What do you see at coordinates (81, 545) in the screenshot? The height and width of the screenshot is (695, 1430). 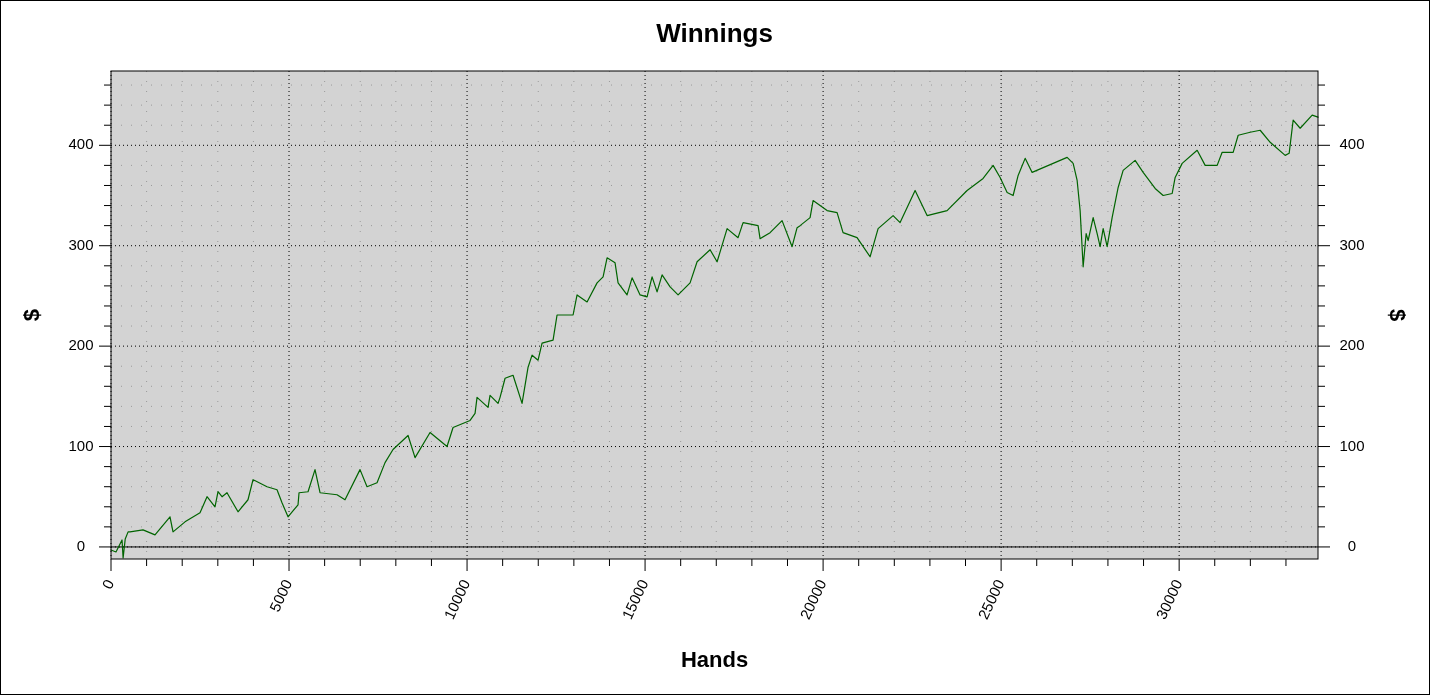 I see `y-tick-label: 0` at bounding box center [81, 545].